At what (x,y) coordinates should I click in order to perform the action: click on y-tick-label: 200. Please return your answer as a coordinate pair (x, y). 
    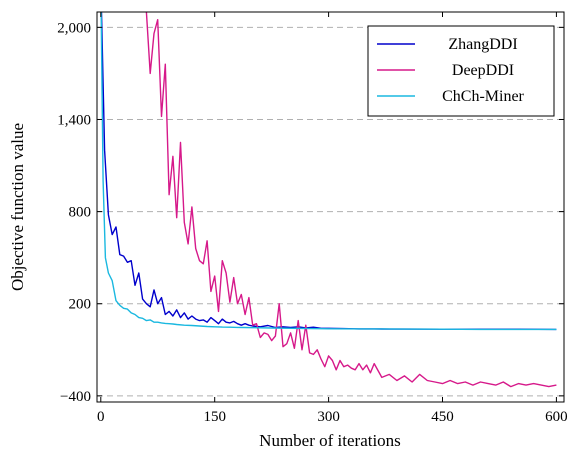
    Looking at the image, I should click on (80, 305).